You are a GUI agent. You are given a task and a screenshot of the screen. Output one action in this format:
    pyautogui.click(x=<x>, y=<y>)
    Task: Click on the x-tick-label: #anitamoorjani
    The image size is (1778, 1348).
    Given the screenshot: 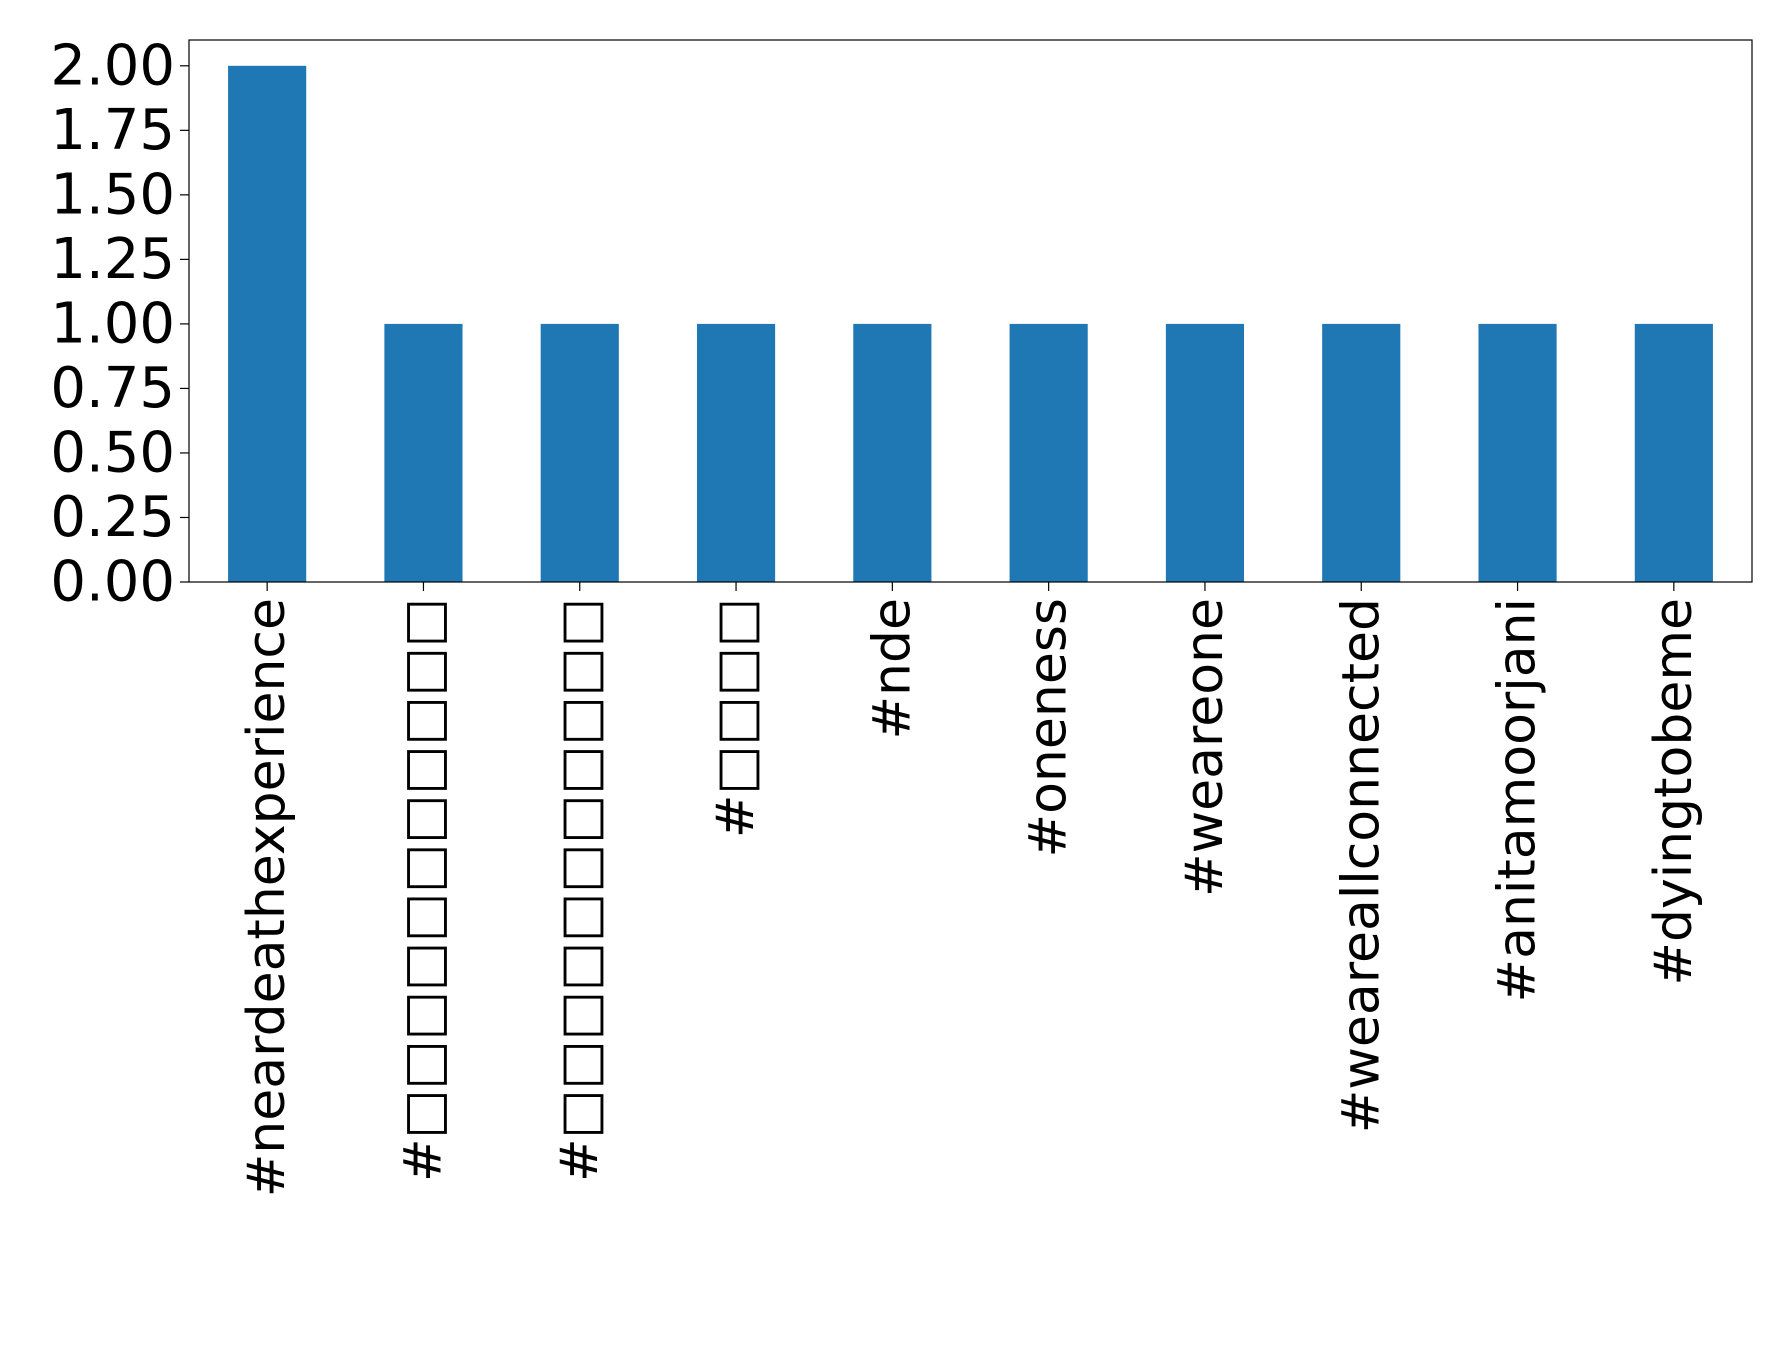 What is the action you would take?
    pyautogui.click(x=1518, y=800)
    